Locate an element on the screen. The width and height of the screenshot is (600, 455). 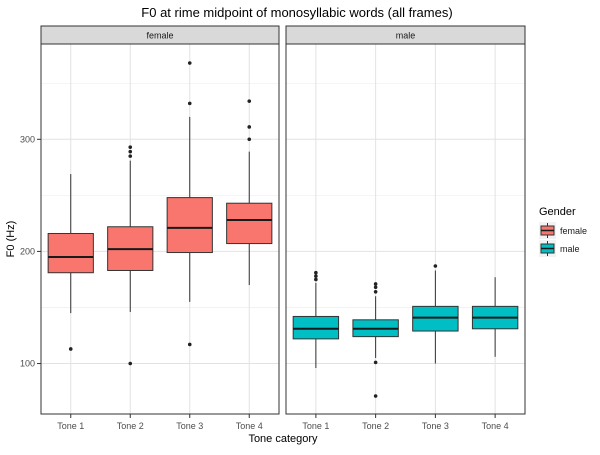
legend-label: male is located at coordinates (570, 249).